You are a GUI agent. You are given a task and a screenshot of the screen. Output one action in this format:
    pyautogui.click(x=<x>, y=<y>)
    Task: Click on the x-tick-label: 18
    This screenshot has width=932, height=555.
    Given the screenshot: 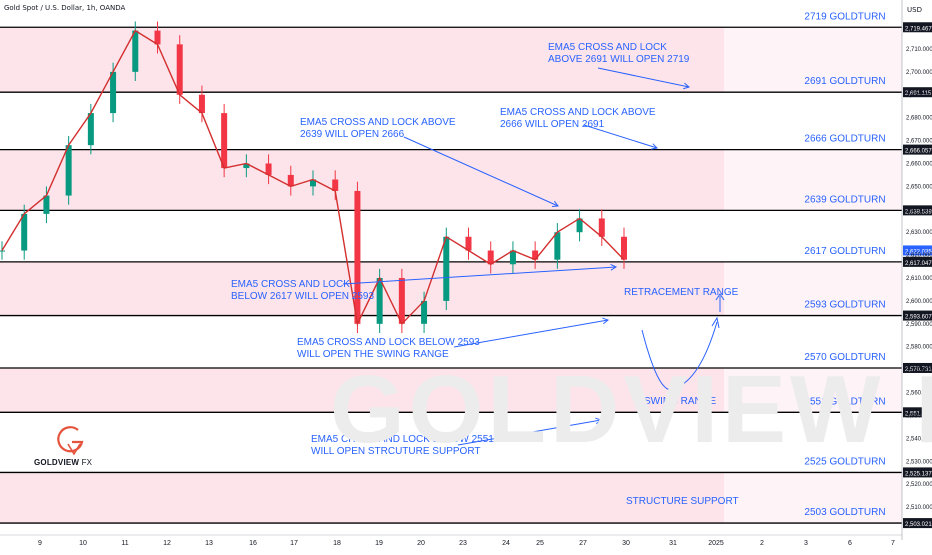 What is the action you would take?
    pyautogui.click(x=337, y=543)
    